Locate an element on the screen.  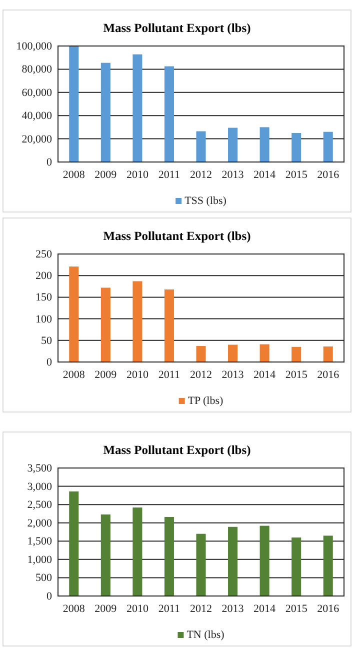
y-tick-label: 50 is located at coordinates (46, 340).